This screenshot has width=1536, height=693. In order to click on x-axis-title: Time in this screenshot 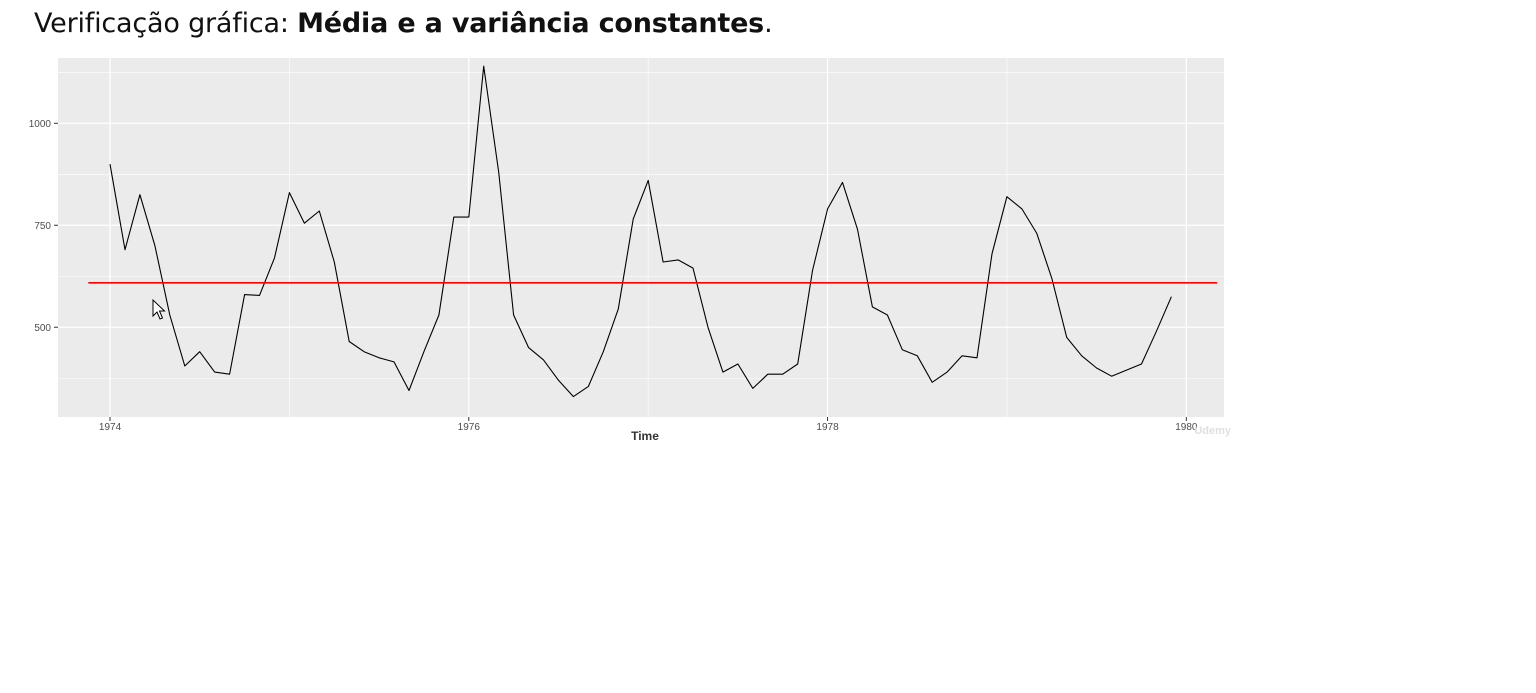, I will do `click(645, 436)`.